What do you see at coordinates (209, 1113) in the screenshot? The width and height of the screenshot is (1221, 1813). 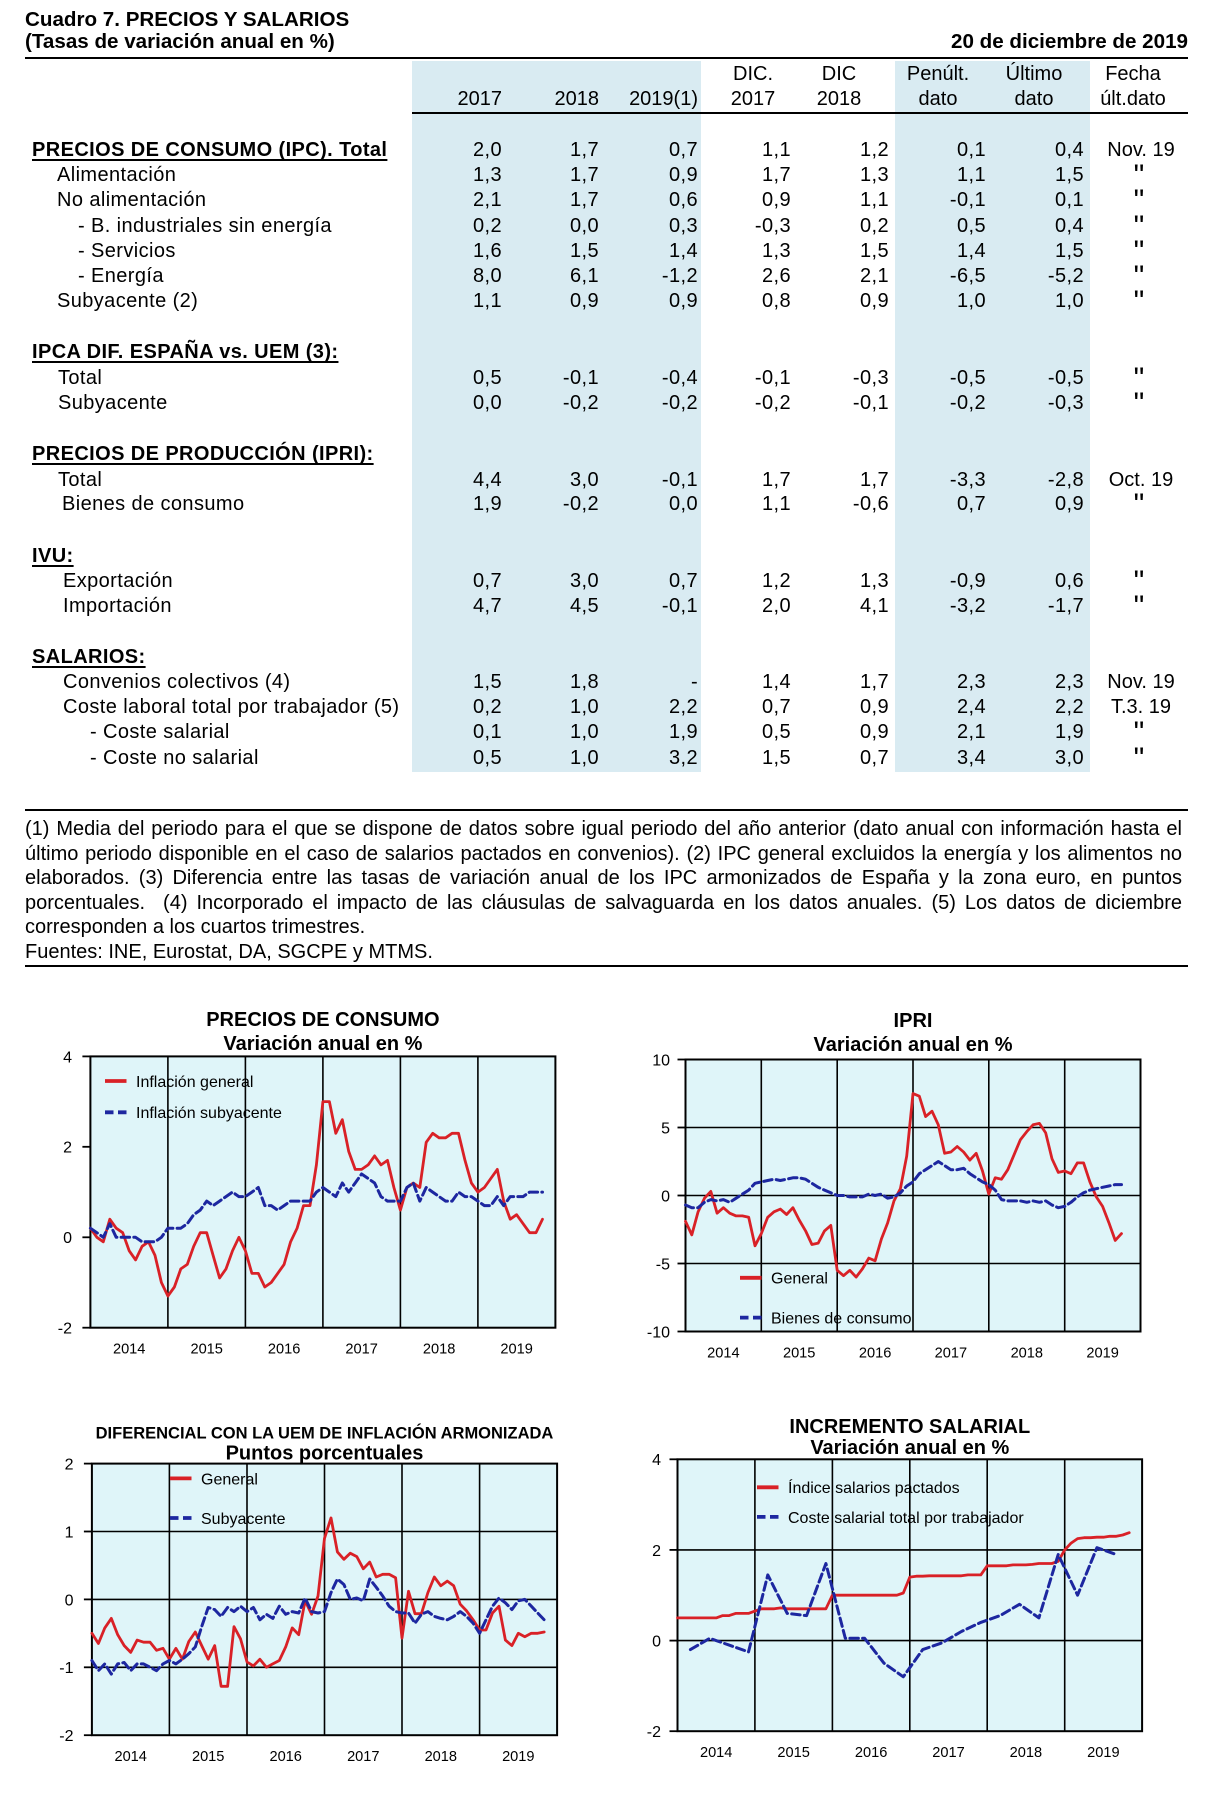 I see `svg-text: Inflación subyacente` at bounding box center [209, 1113].